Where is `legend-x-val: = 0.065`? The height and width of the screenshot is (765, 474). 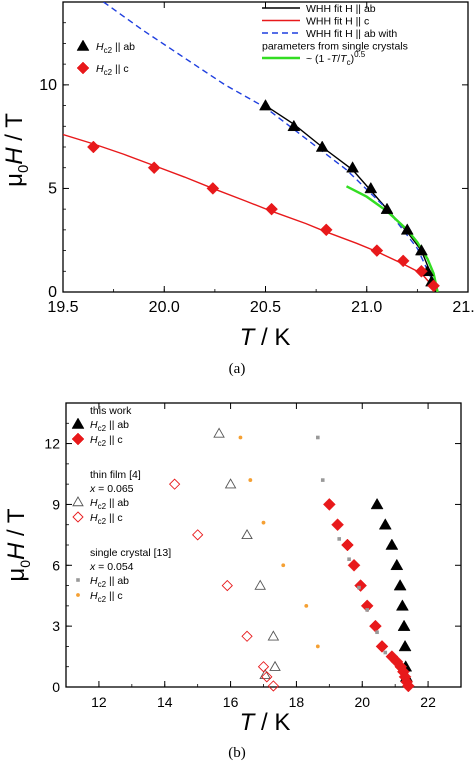
legend-x-val: = 0.065 is located at coordinates (114, 489).